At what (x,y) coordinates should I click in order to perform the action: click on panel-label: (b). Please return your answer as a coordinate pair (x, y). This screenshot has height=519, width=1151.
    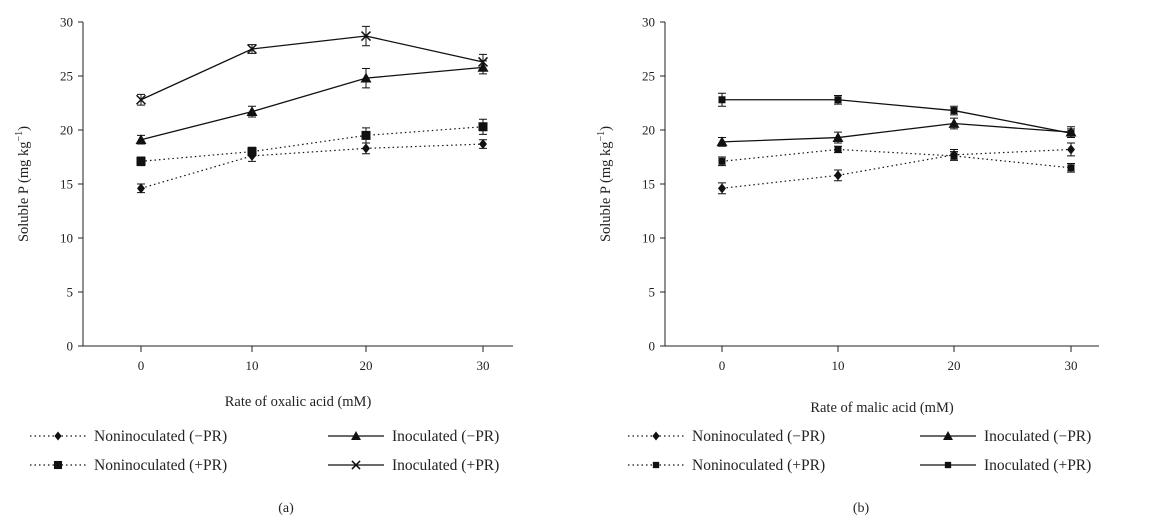
    Looking at the image, I should click on (861, 508).